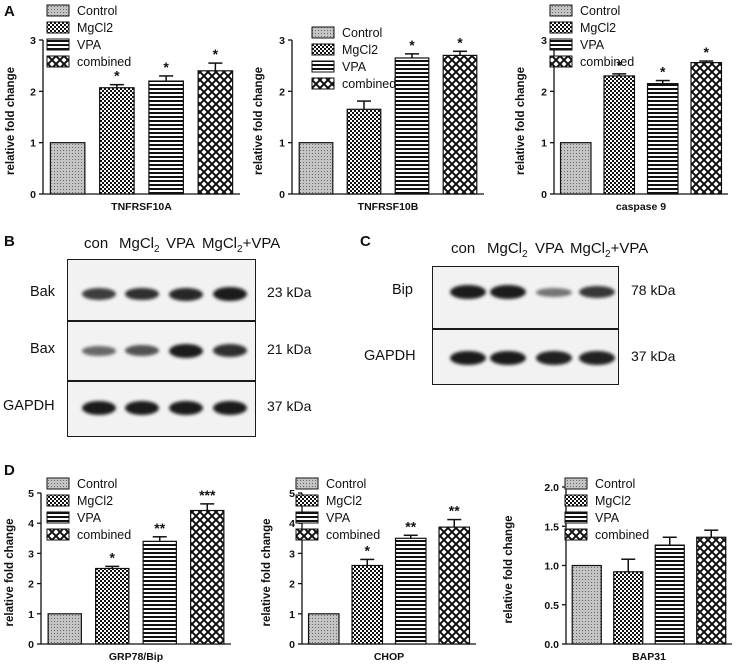  I want to click on blot-label-bak: Bak, so click(42, 292).